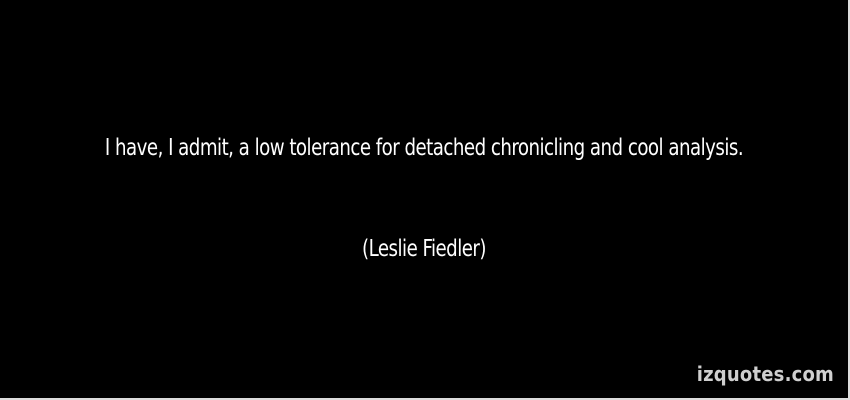  I want to click on quote-author: (Leslie Fiedler), so click(424, 249).